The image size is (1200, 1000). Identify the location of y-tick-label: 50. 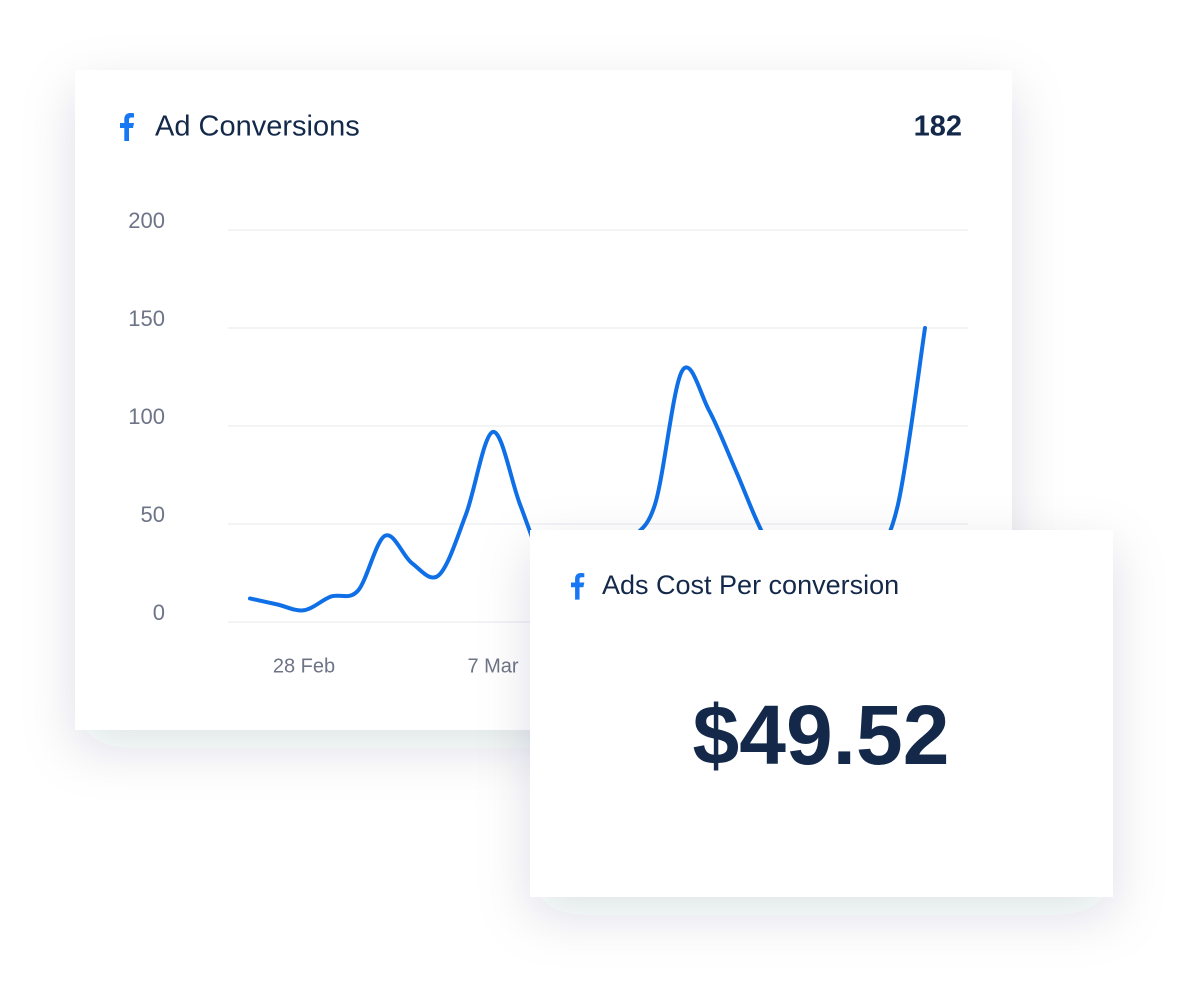
(153, 514).